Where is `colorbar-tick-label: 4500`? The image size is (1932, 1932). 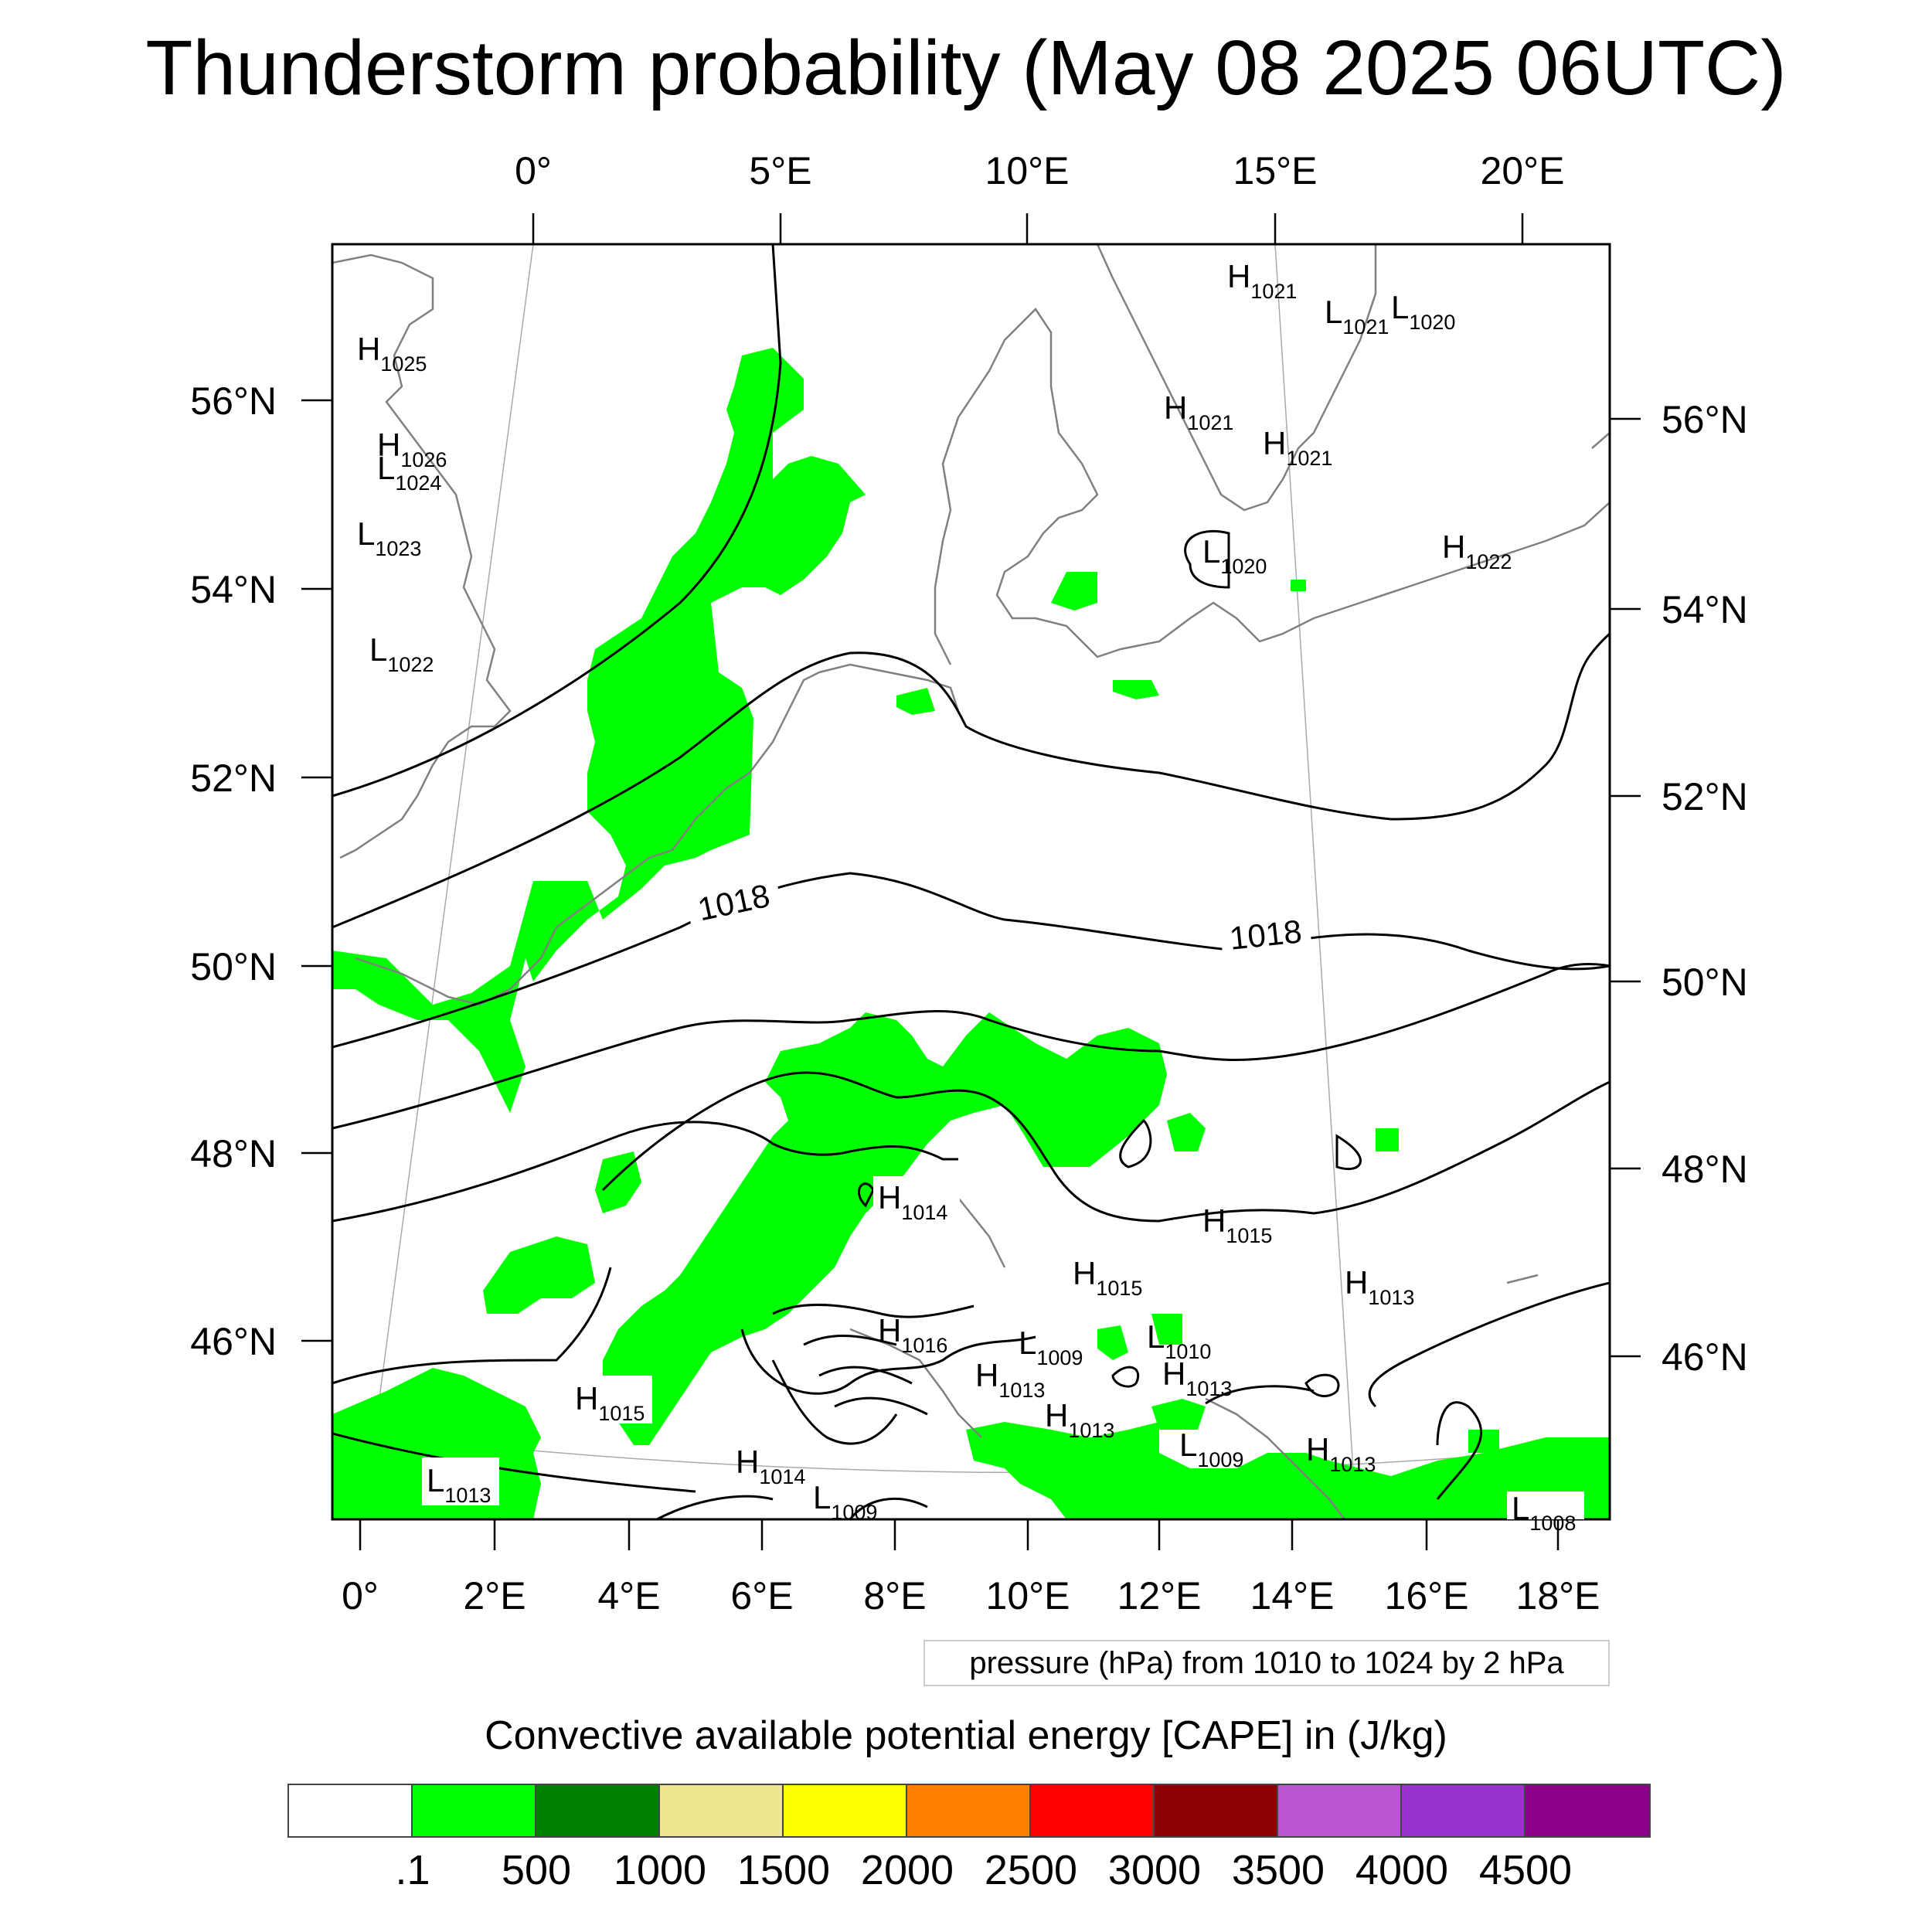
colorbar-tick-label: 4500 is located at coordinates (1525, 1870).